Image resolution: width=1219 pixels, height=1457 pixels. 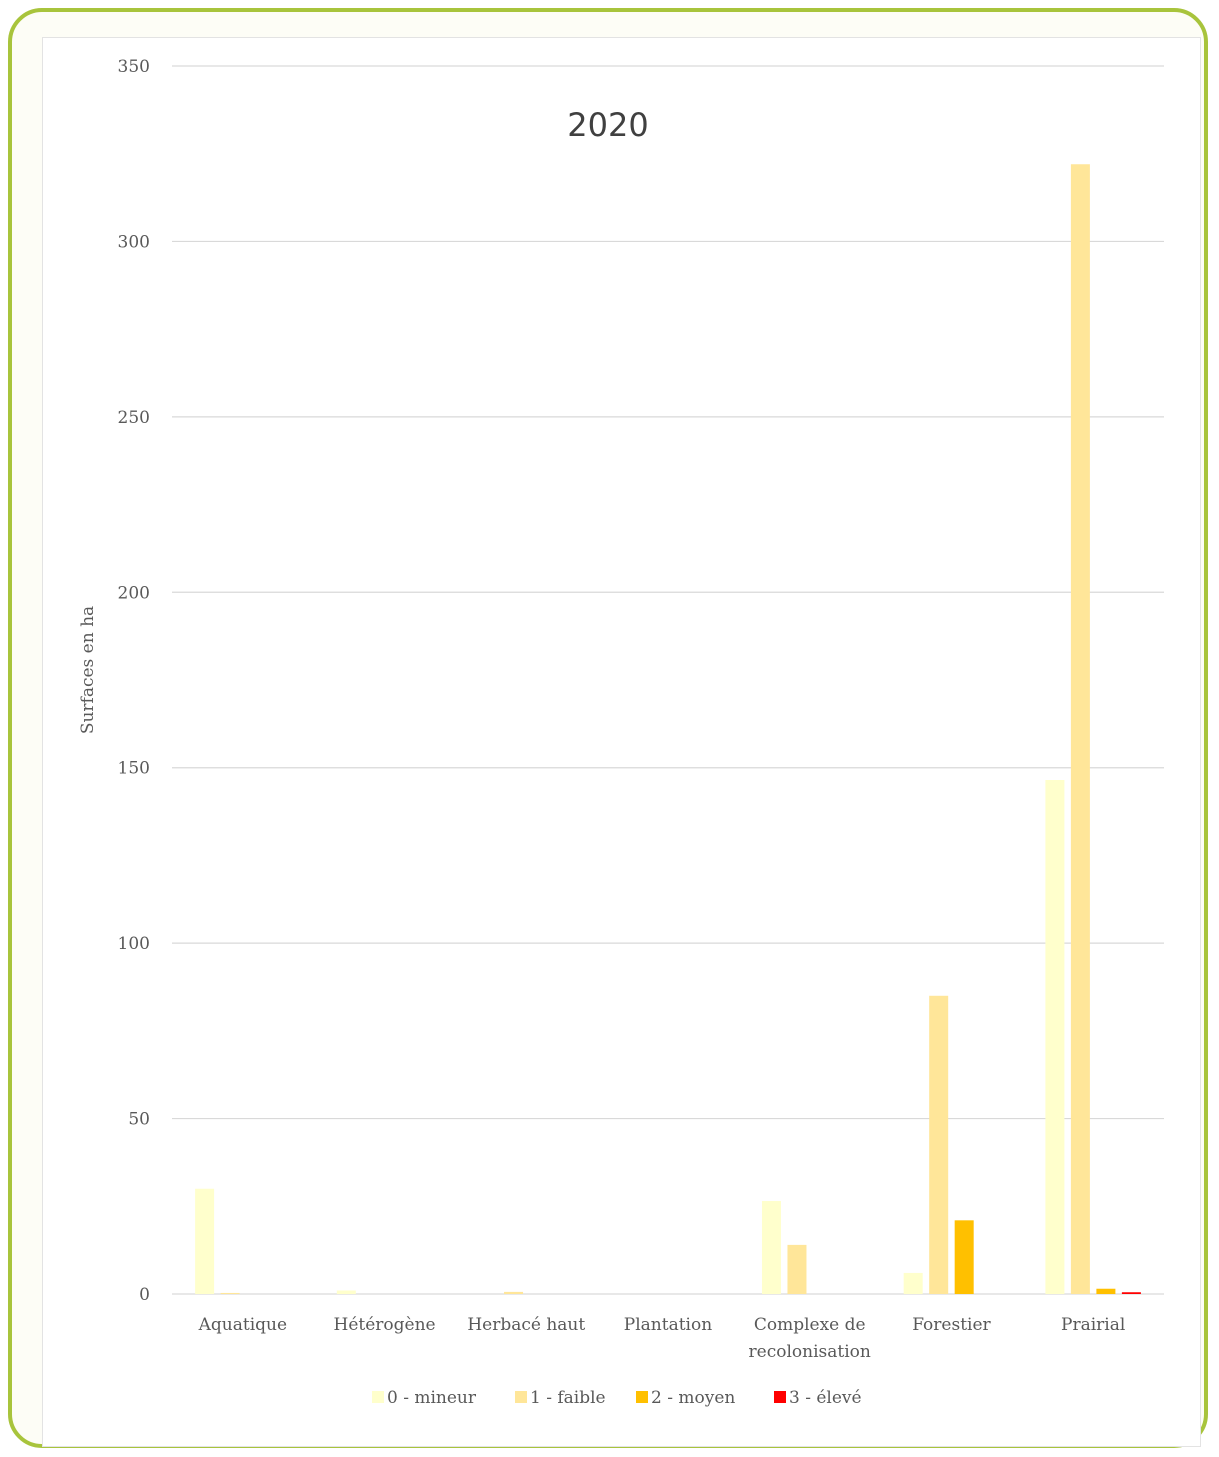 What do you see at coordinates (134, 418) in the screenshot?
I see `y-tick-label: 250` at bounding box center [134, 418].